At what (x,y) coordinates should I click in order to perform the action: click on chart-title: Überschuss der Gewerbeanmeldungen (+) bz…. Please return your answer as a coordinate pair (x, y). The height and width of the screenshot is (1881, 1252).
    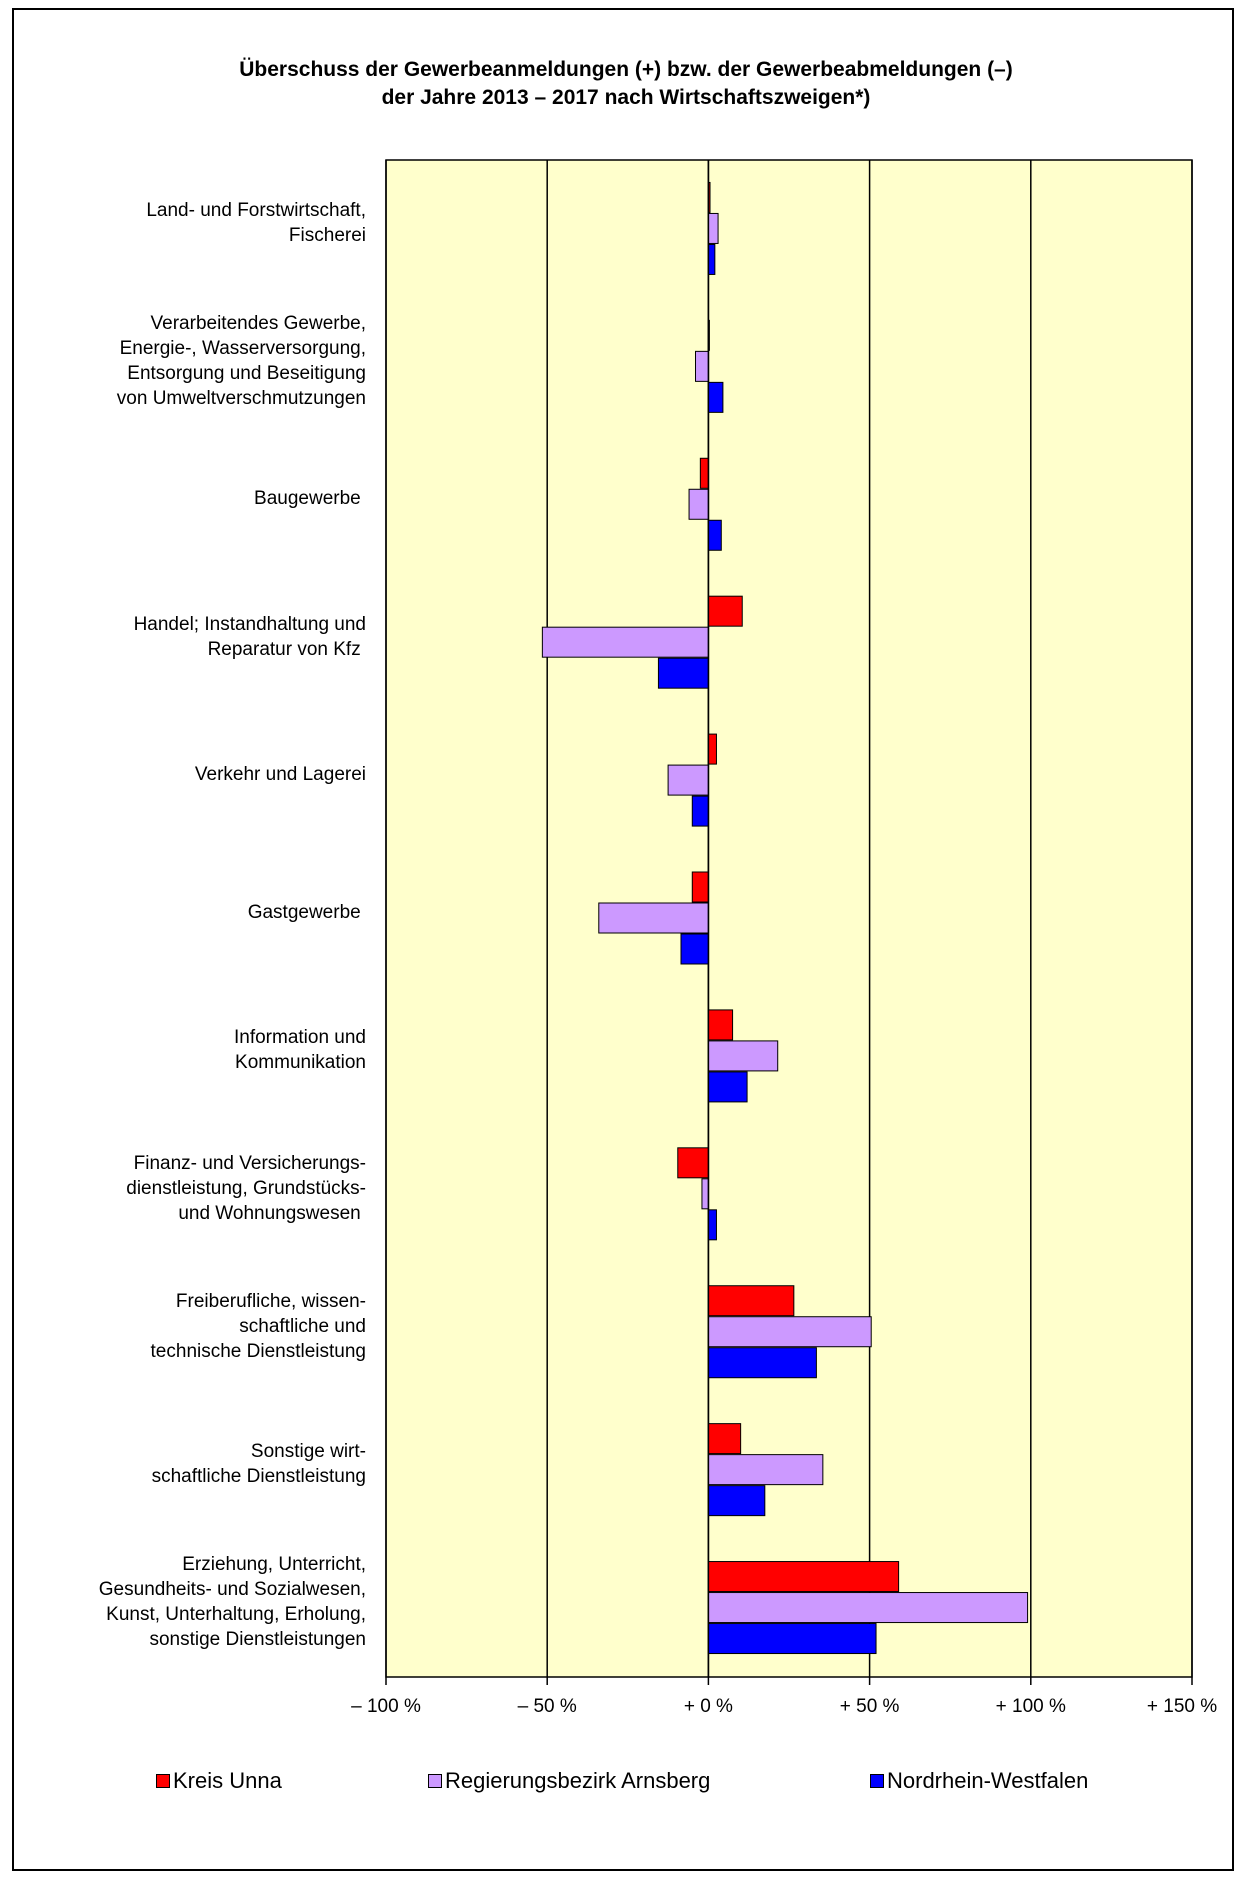
    Looking at the image, I should click on (626, 84).